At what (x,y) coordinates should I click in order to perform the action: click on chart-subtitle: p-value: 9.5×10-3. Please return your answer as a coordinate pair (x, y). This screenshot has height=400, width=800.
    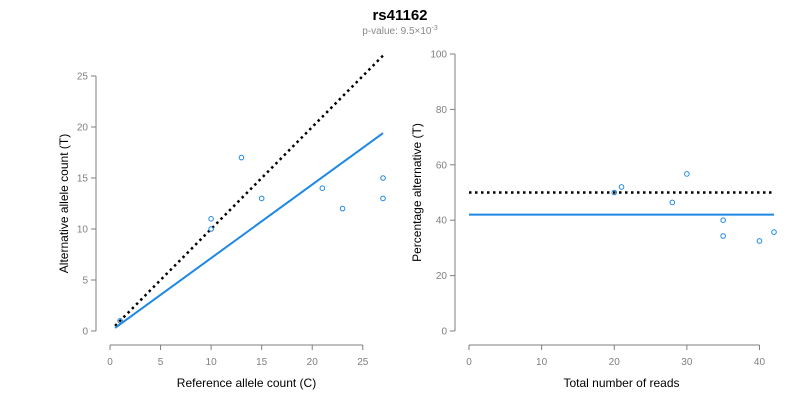
    Looking at the image, I should click on (400, 31).